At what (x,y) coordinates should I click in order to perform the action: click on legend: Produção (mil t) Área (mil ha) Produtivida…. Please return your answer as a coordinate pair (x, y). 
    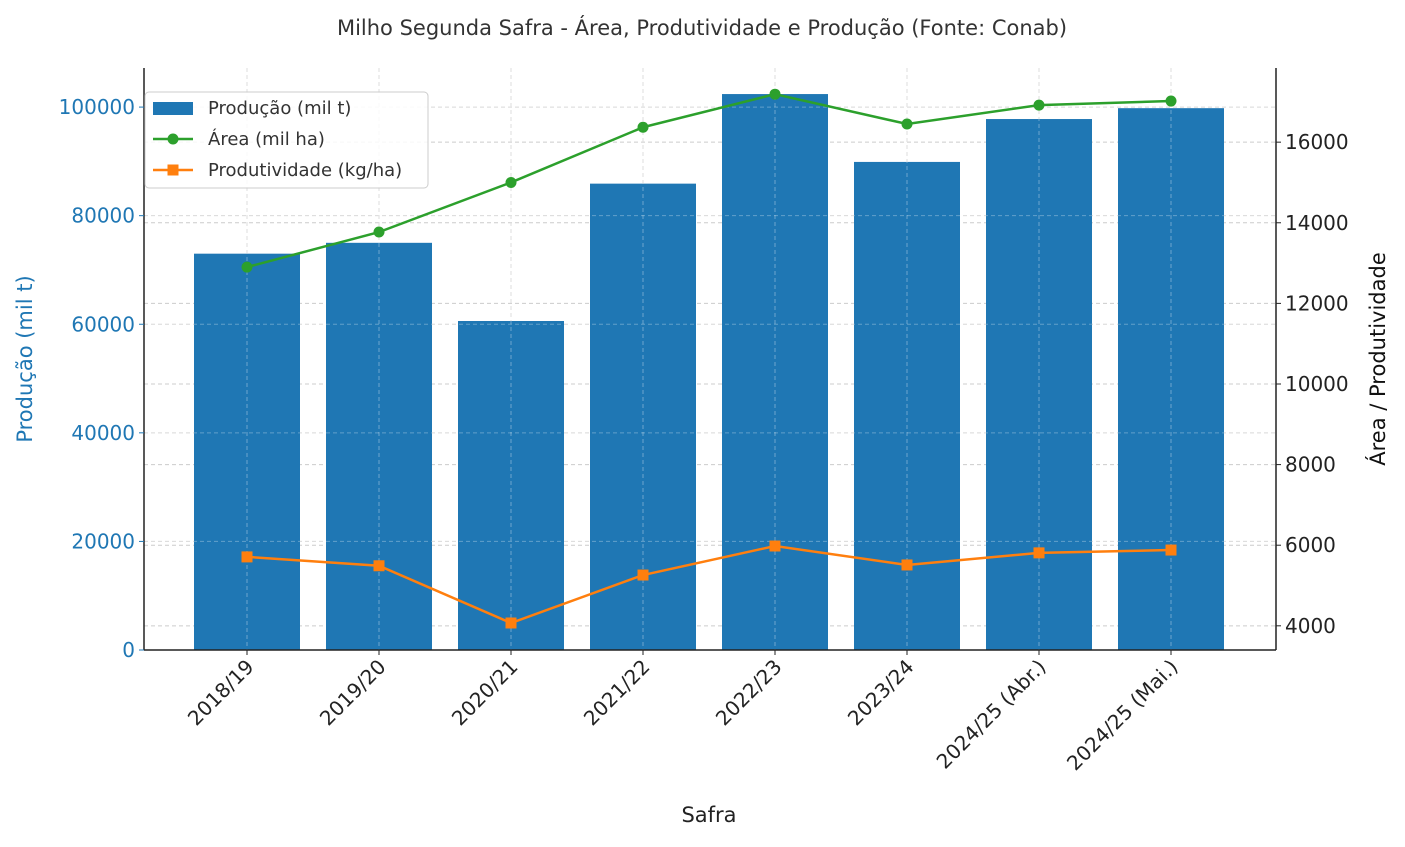
    Looking at the image, I should click on (286, 140).